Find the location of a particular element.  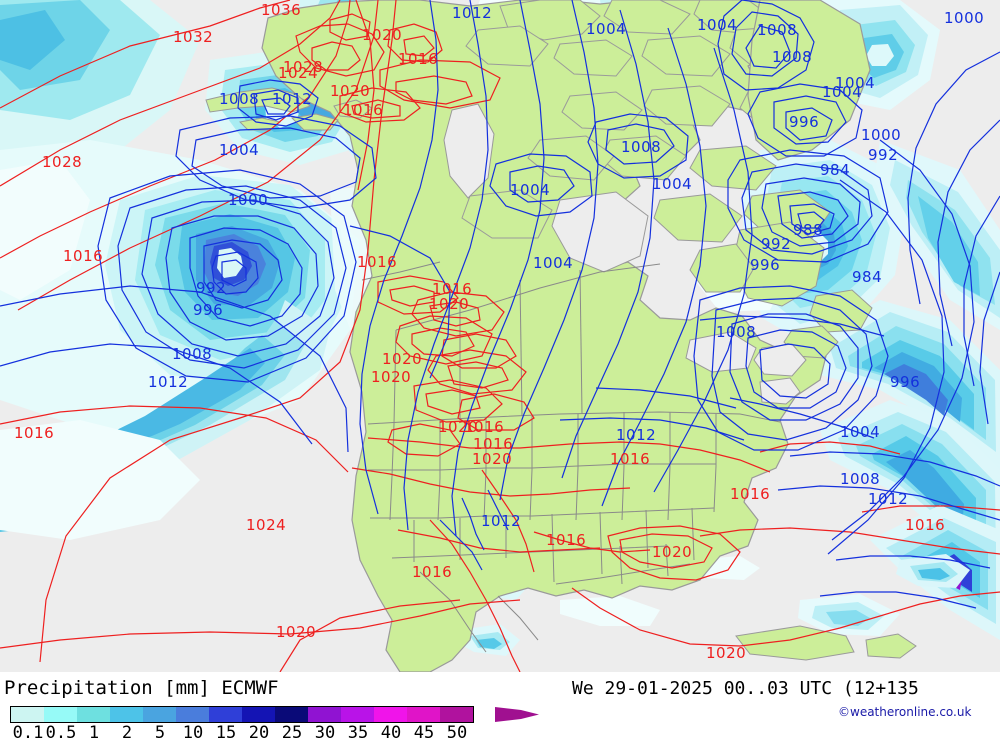

colorbar-tick-20: 20 is located at coordinates (259, 733).